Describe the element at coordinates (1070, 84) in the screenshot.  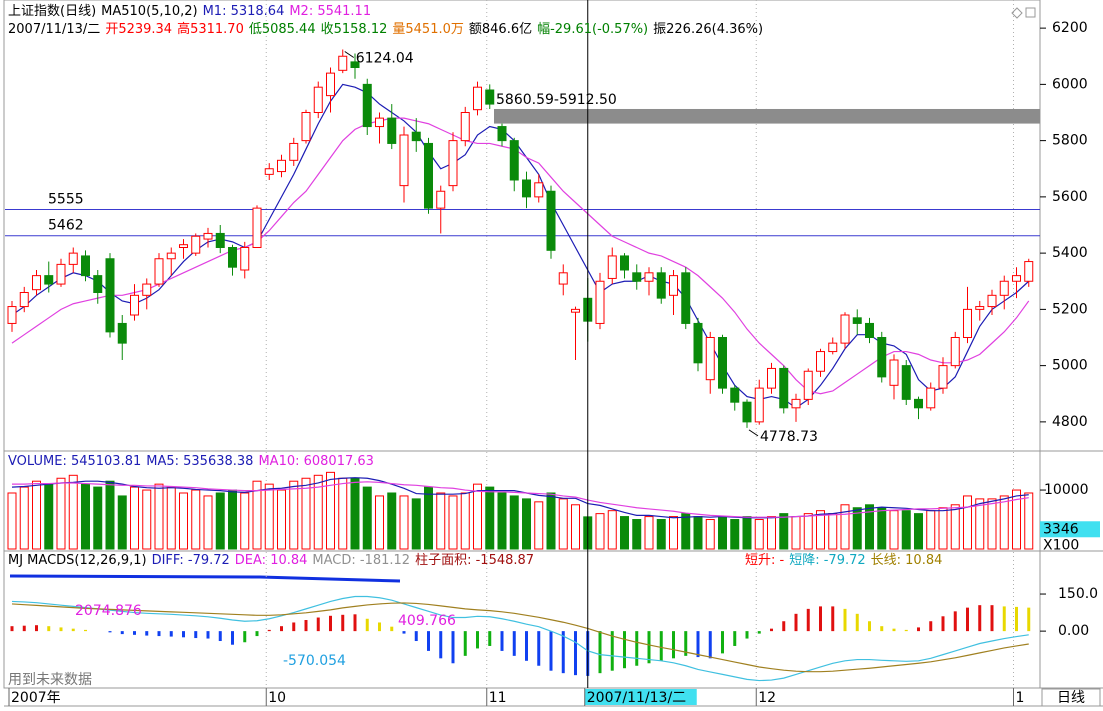
I see `y-tick-label: 6000` at that location.